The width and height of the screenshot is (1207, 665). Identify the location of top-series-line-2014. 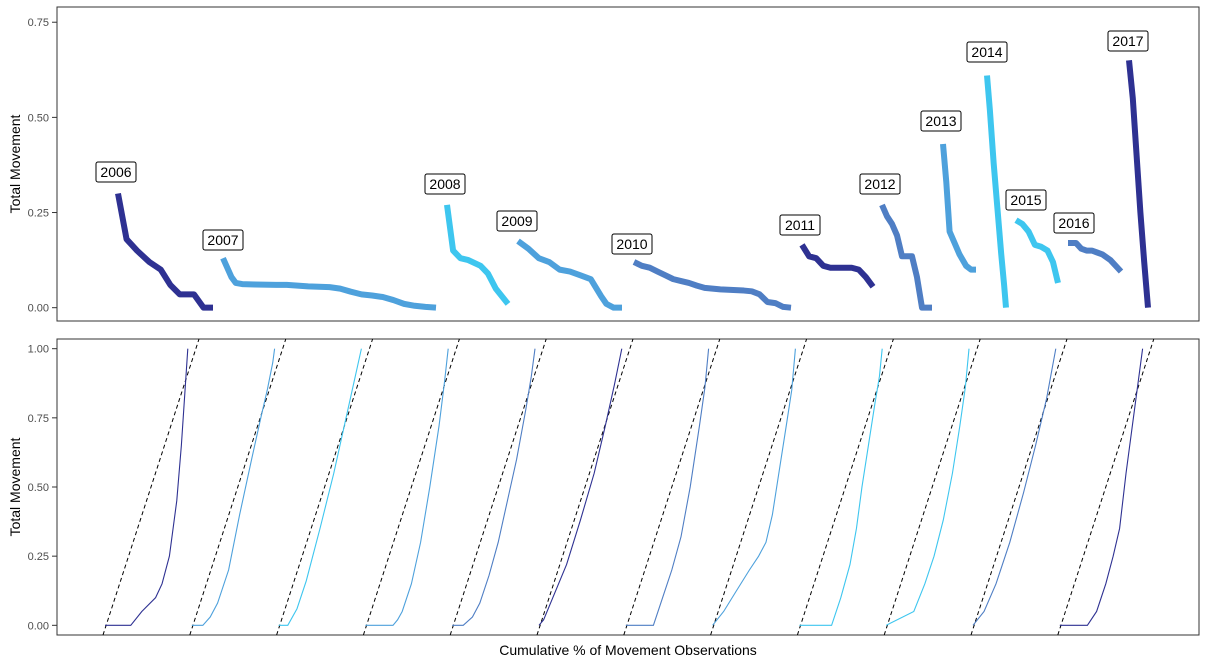
(996, 191).